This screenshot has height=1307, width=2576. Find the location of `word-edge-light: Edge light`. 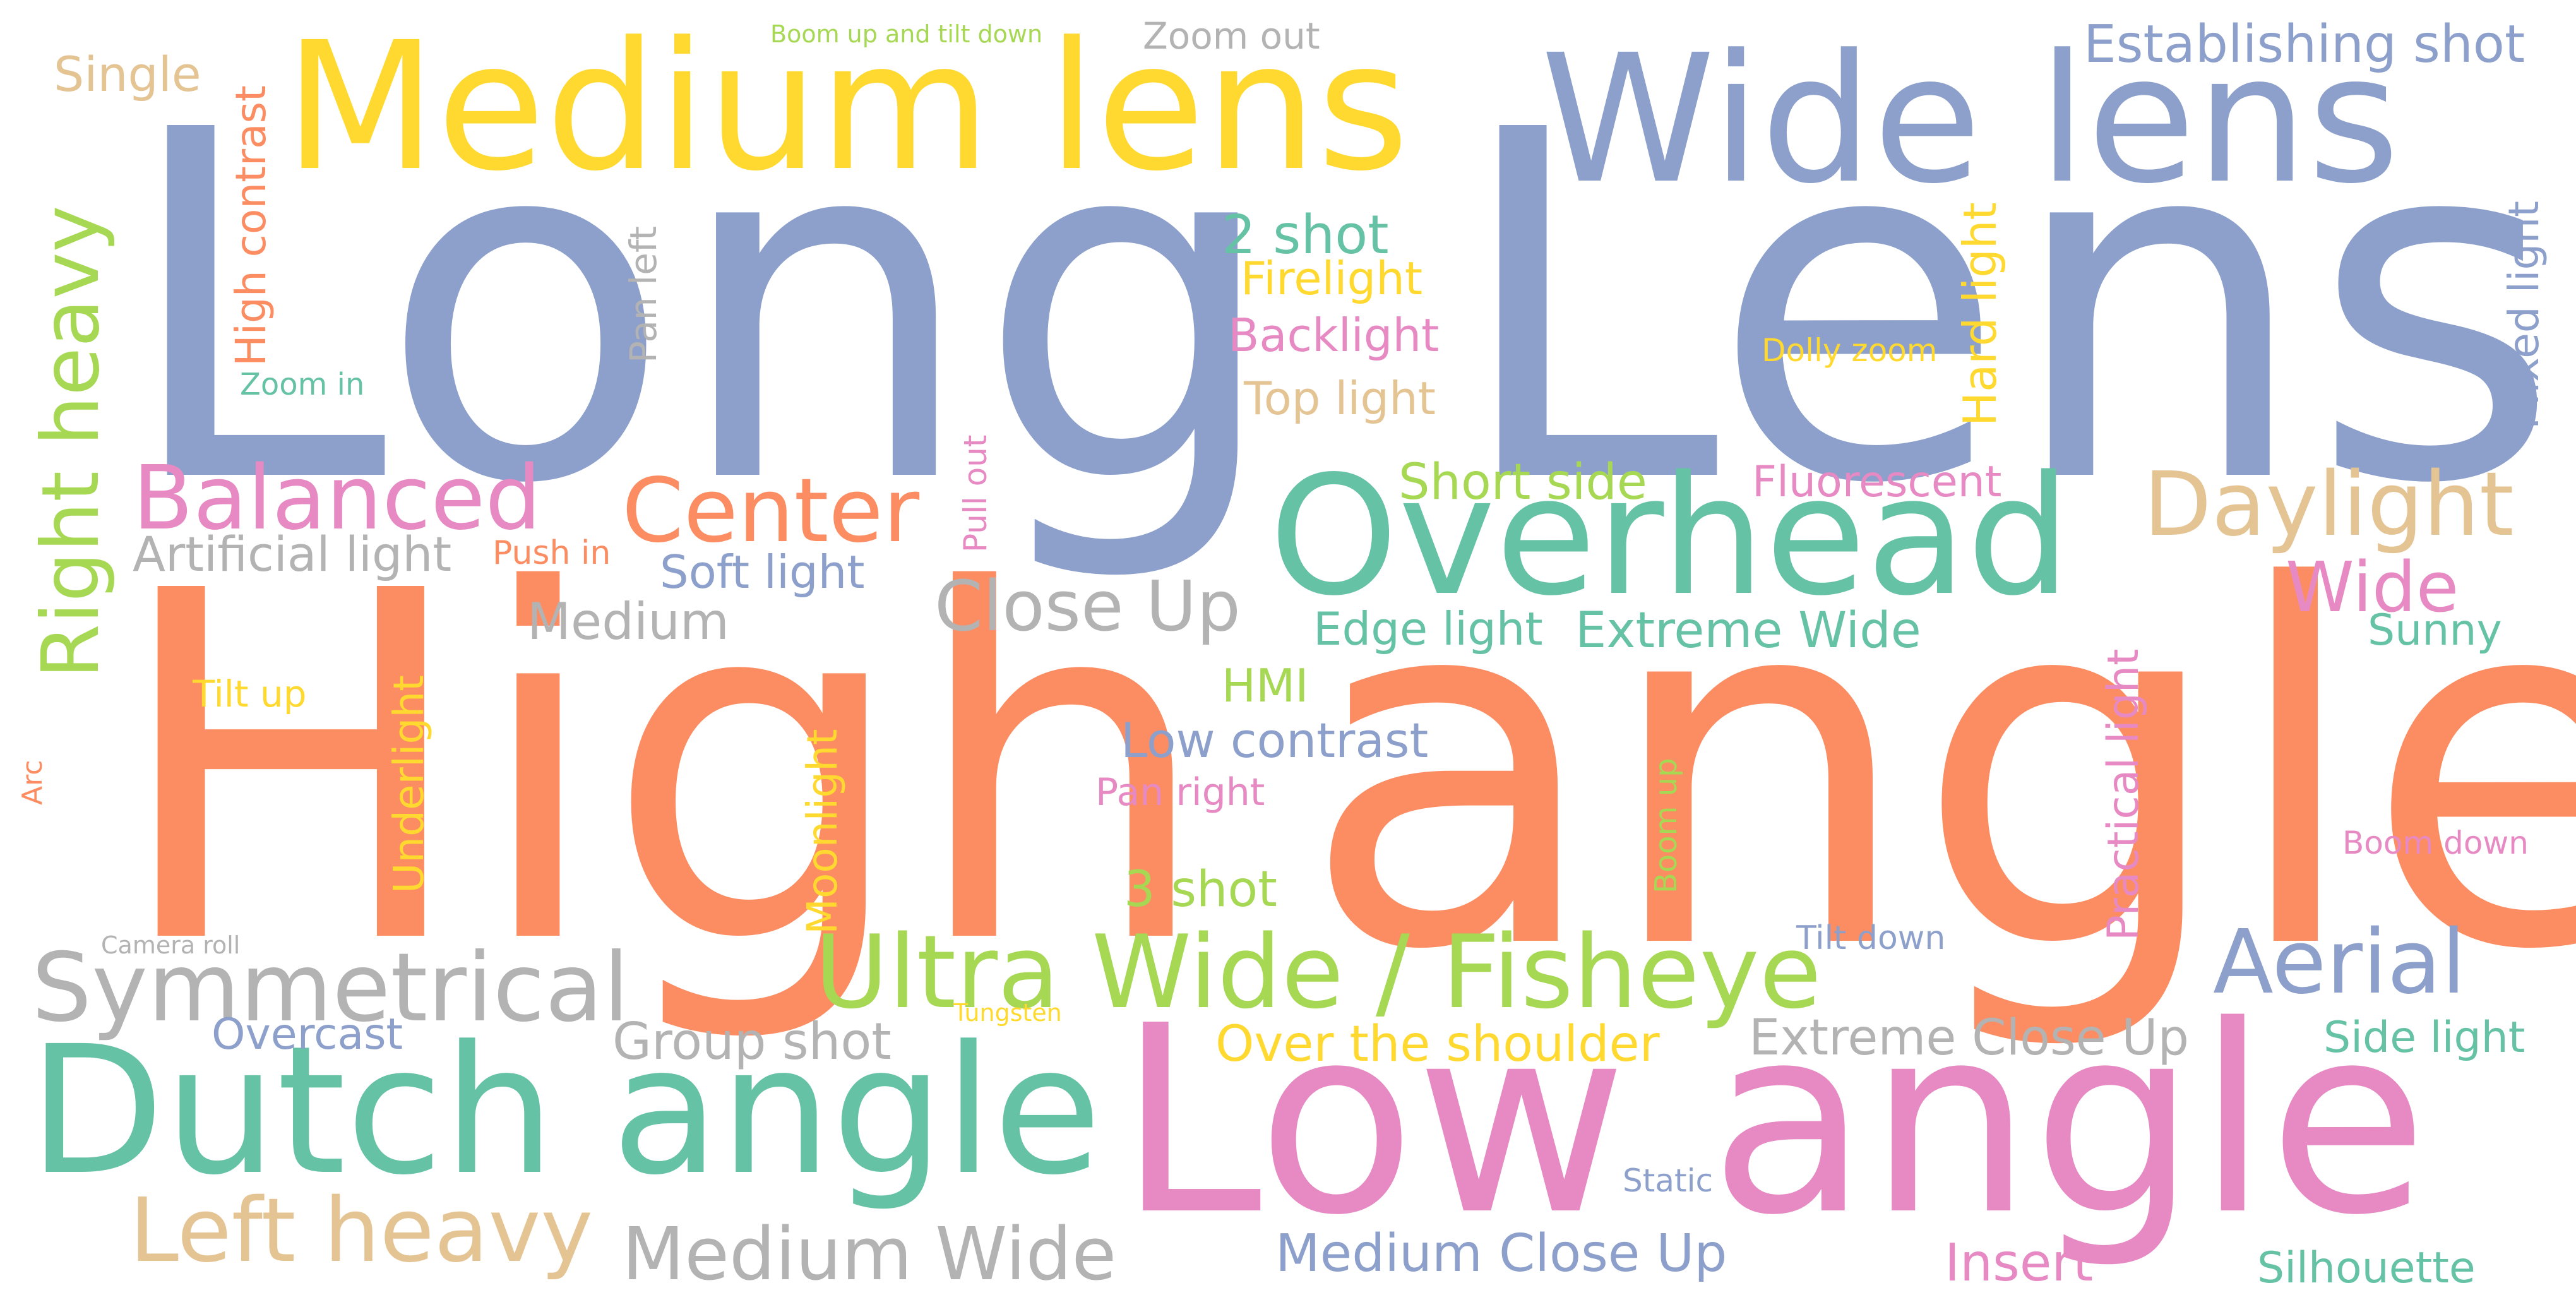

word-edge-light: Edge light is located at coordinates (1428, 629).